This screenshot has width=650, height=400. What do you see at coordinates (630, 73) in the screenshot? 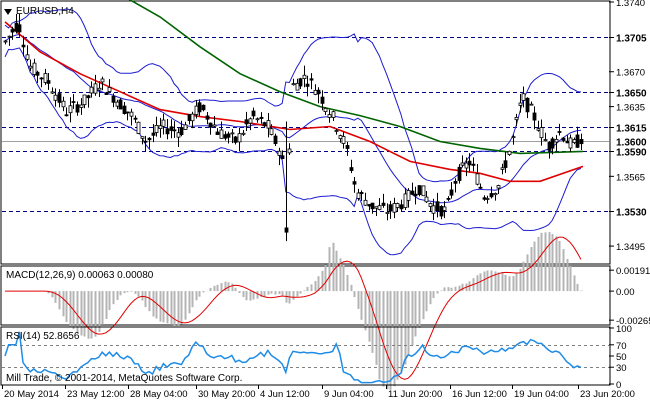
I see `price-tick-label: 1.3670` at bounding box center [630, 73].